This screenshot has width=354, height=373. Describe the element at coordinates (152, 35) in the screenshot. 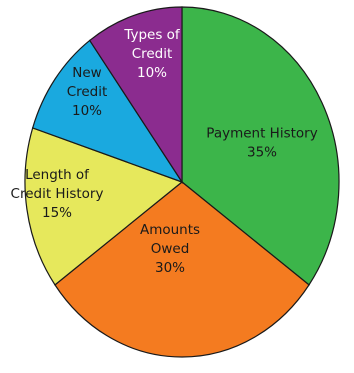

I see `slice-name-label: Types of` at that location.